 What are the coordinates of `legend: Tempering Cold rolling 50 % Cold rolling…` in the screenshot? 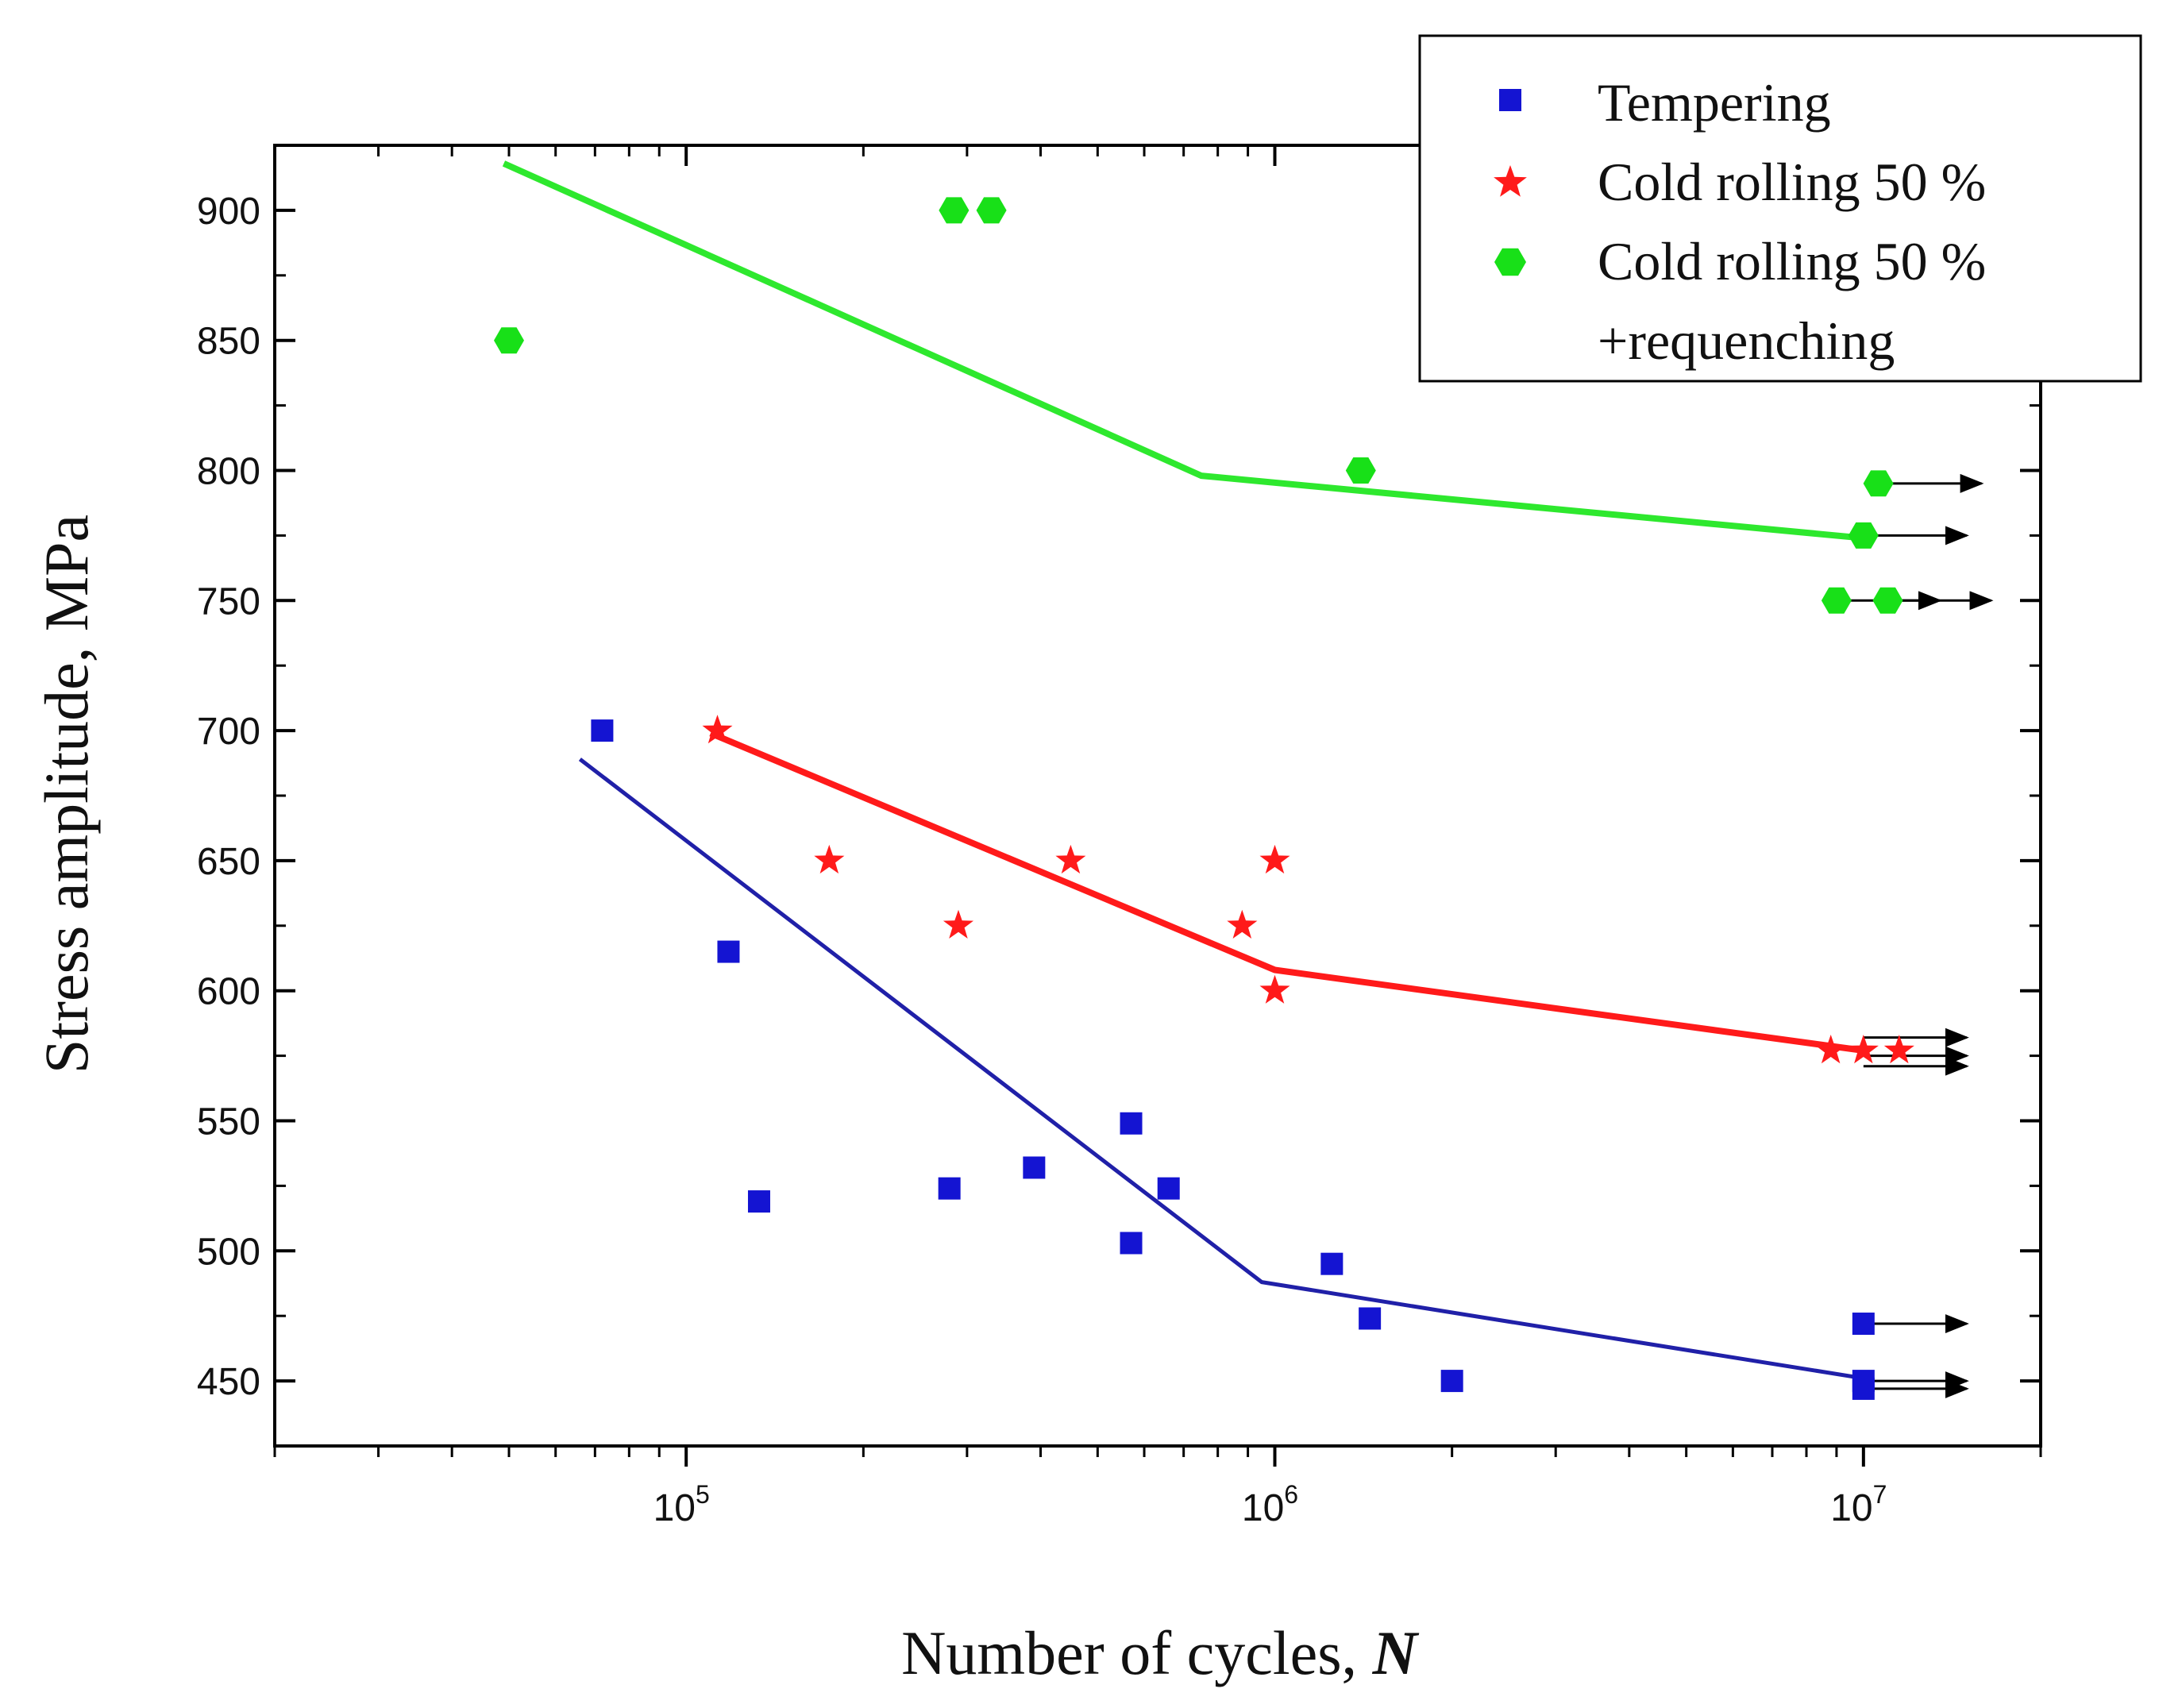 It's located at (1780, 209).